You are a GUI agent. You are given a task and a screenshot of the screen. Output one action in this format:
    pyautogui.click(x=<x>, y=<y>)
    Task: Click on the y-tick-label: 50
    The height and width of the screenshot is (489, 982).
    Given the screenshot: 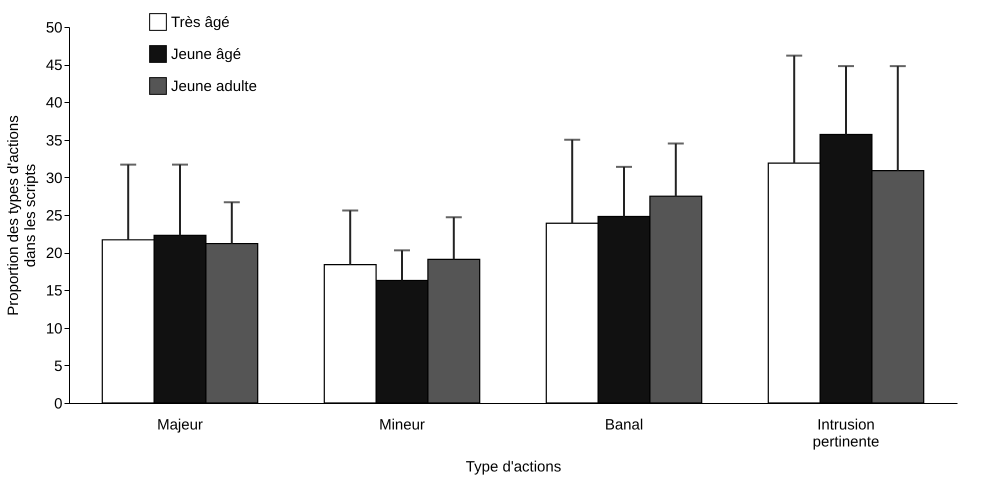 What is the action you would take?
    pyautogui.click(x=54, y=28)
    